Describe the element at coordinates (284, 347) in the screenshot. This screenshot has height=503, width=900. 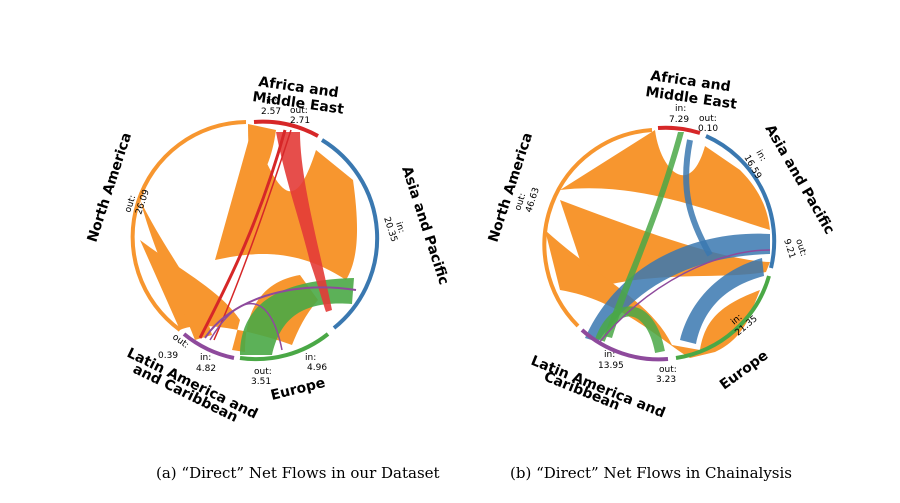
I see `arc-europe` at that location.